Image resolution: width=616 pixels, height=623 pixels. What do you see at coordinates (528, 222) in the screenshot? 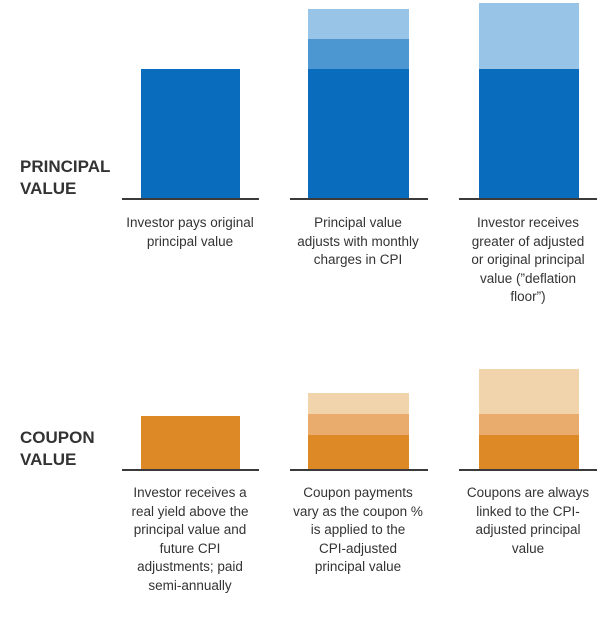
I see `principal-caption-line: Investor receives` at bounding box center [528, 222].